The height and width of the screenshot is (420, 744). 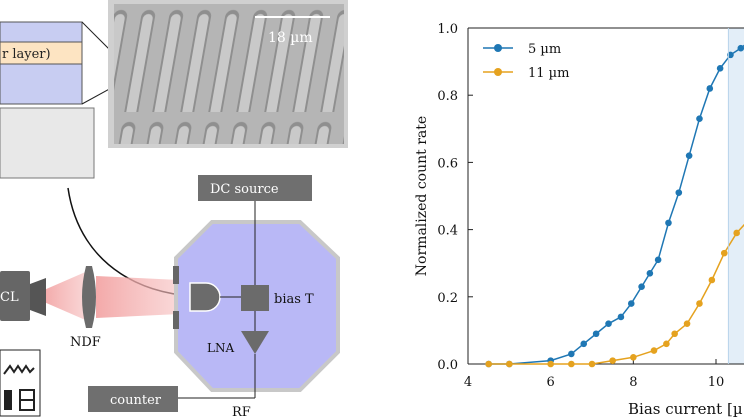 What do you see at coordinates (294, 299) in the screenshot?
I see `bias-t-label: bias T` at bounding box center [294, 299].